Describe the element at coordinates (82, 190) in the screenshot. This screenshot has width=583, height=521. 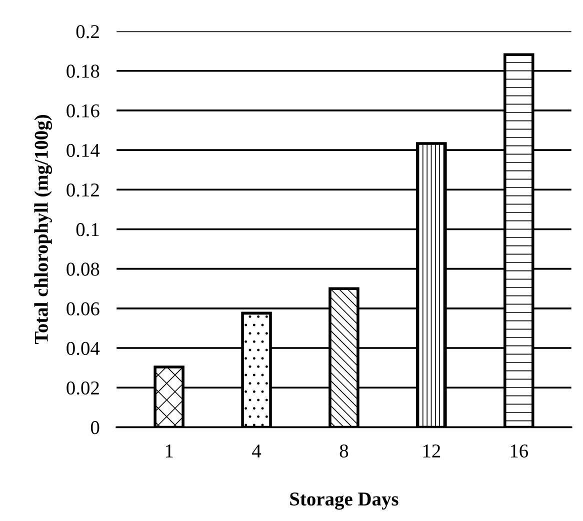
I see `y-tick-label: 0.12` at that location.